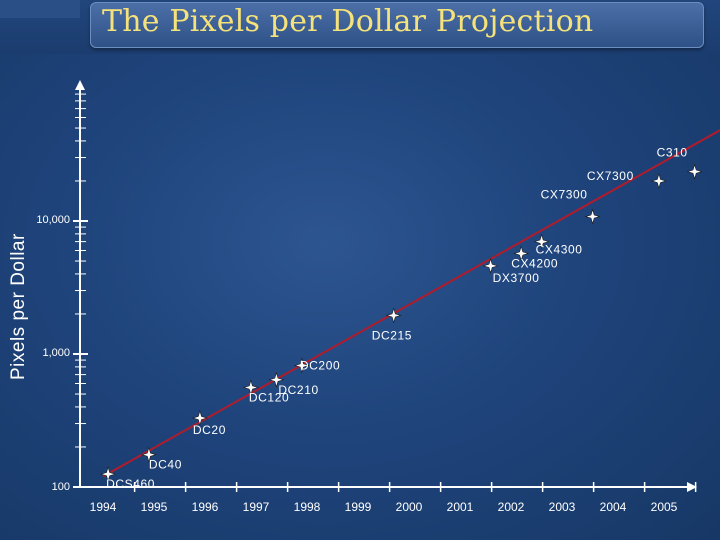 This screenshot has width=720, height=540. Describe the element at coordinates (562, 507) in the screenshot. I see `x-tick-label: 2003` at that location.